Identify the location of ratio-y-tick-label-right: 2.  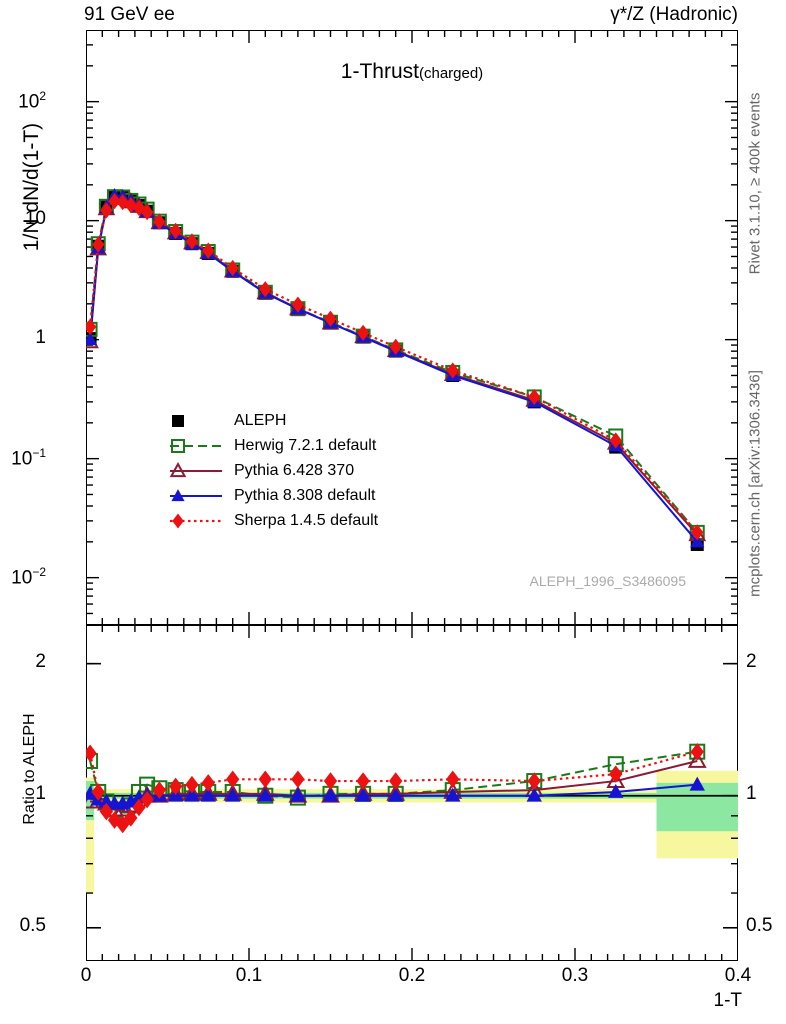
(751, 661).